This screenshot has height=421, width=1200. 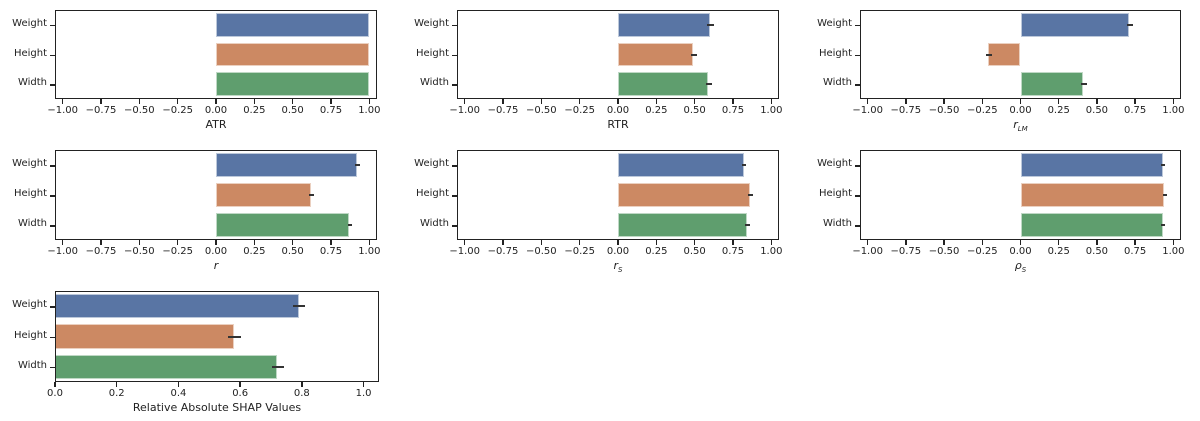 What do you see at coordinates (301, 393) in the screenshot?
I see `x-tick-label: 0.8` at bounding box center [301, 393].